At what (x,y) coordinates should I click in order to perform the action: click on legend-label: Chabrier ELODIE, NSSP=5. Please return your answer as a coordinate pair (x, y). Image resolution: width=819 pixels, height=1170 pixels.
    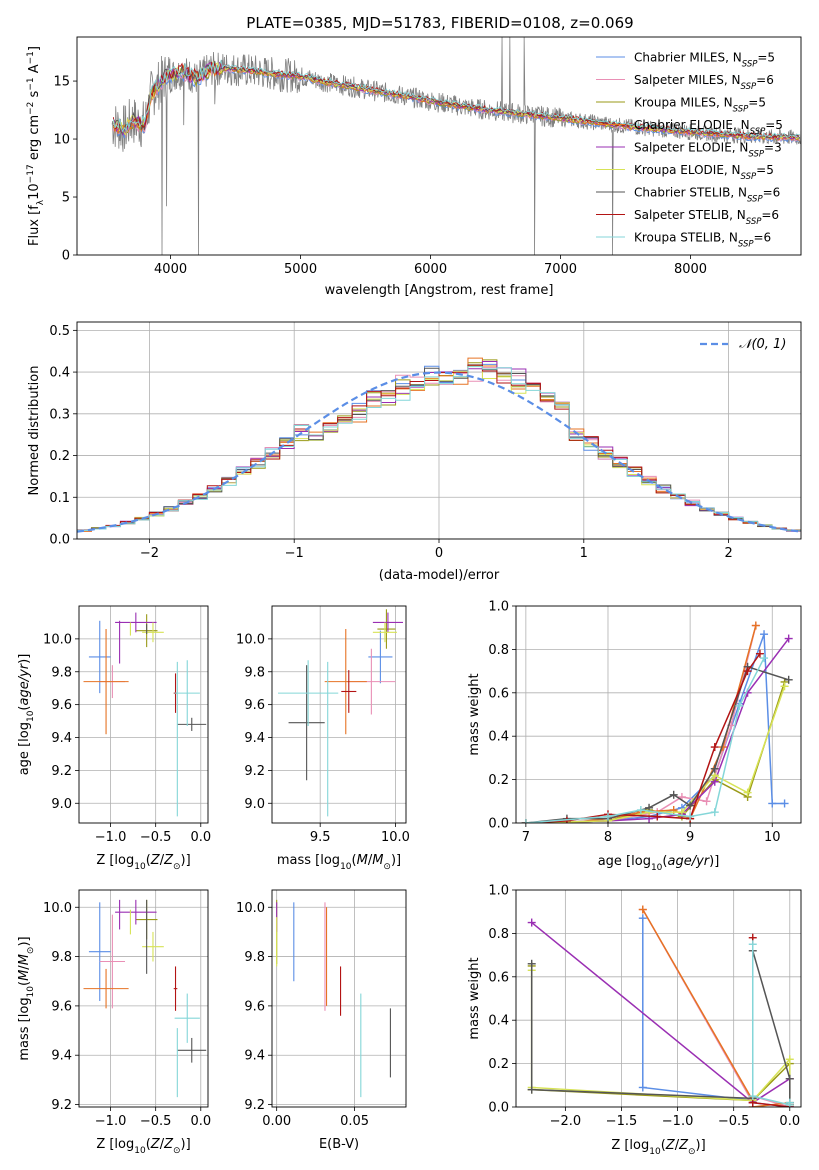
    Looking at the image, I should click on (708, 127).